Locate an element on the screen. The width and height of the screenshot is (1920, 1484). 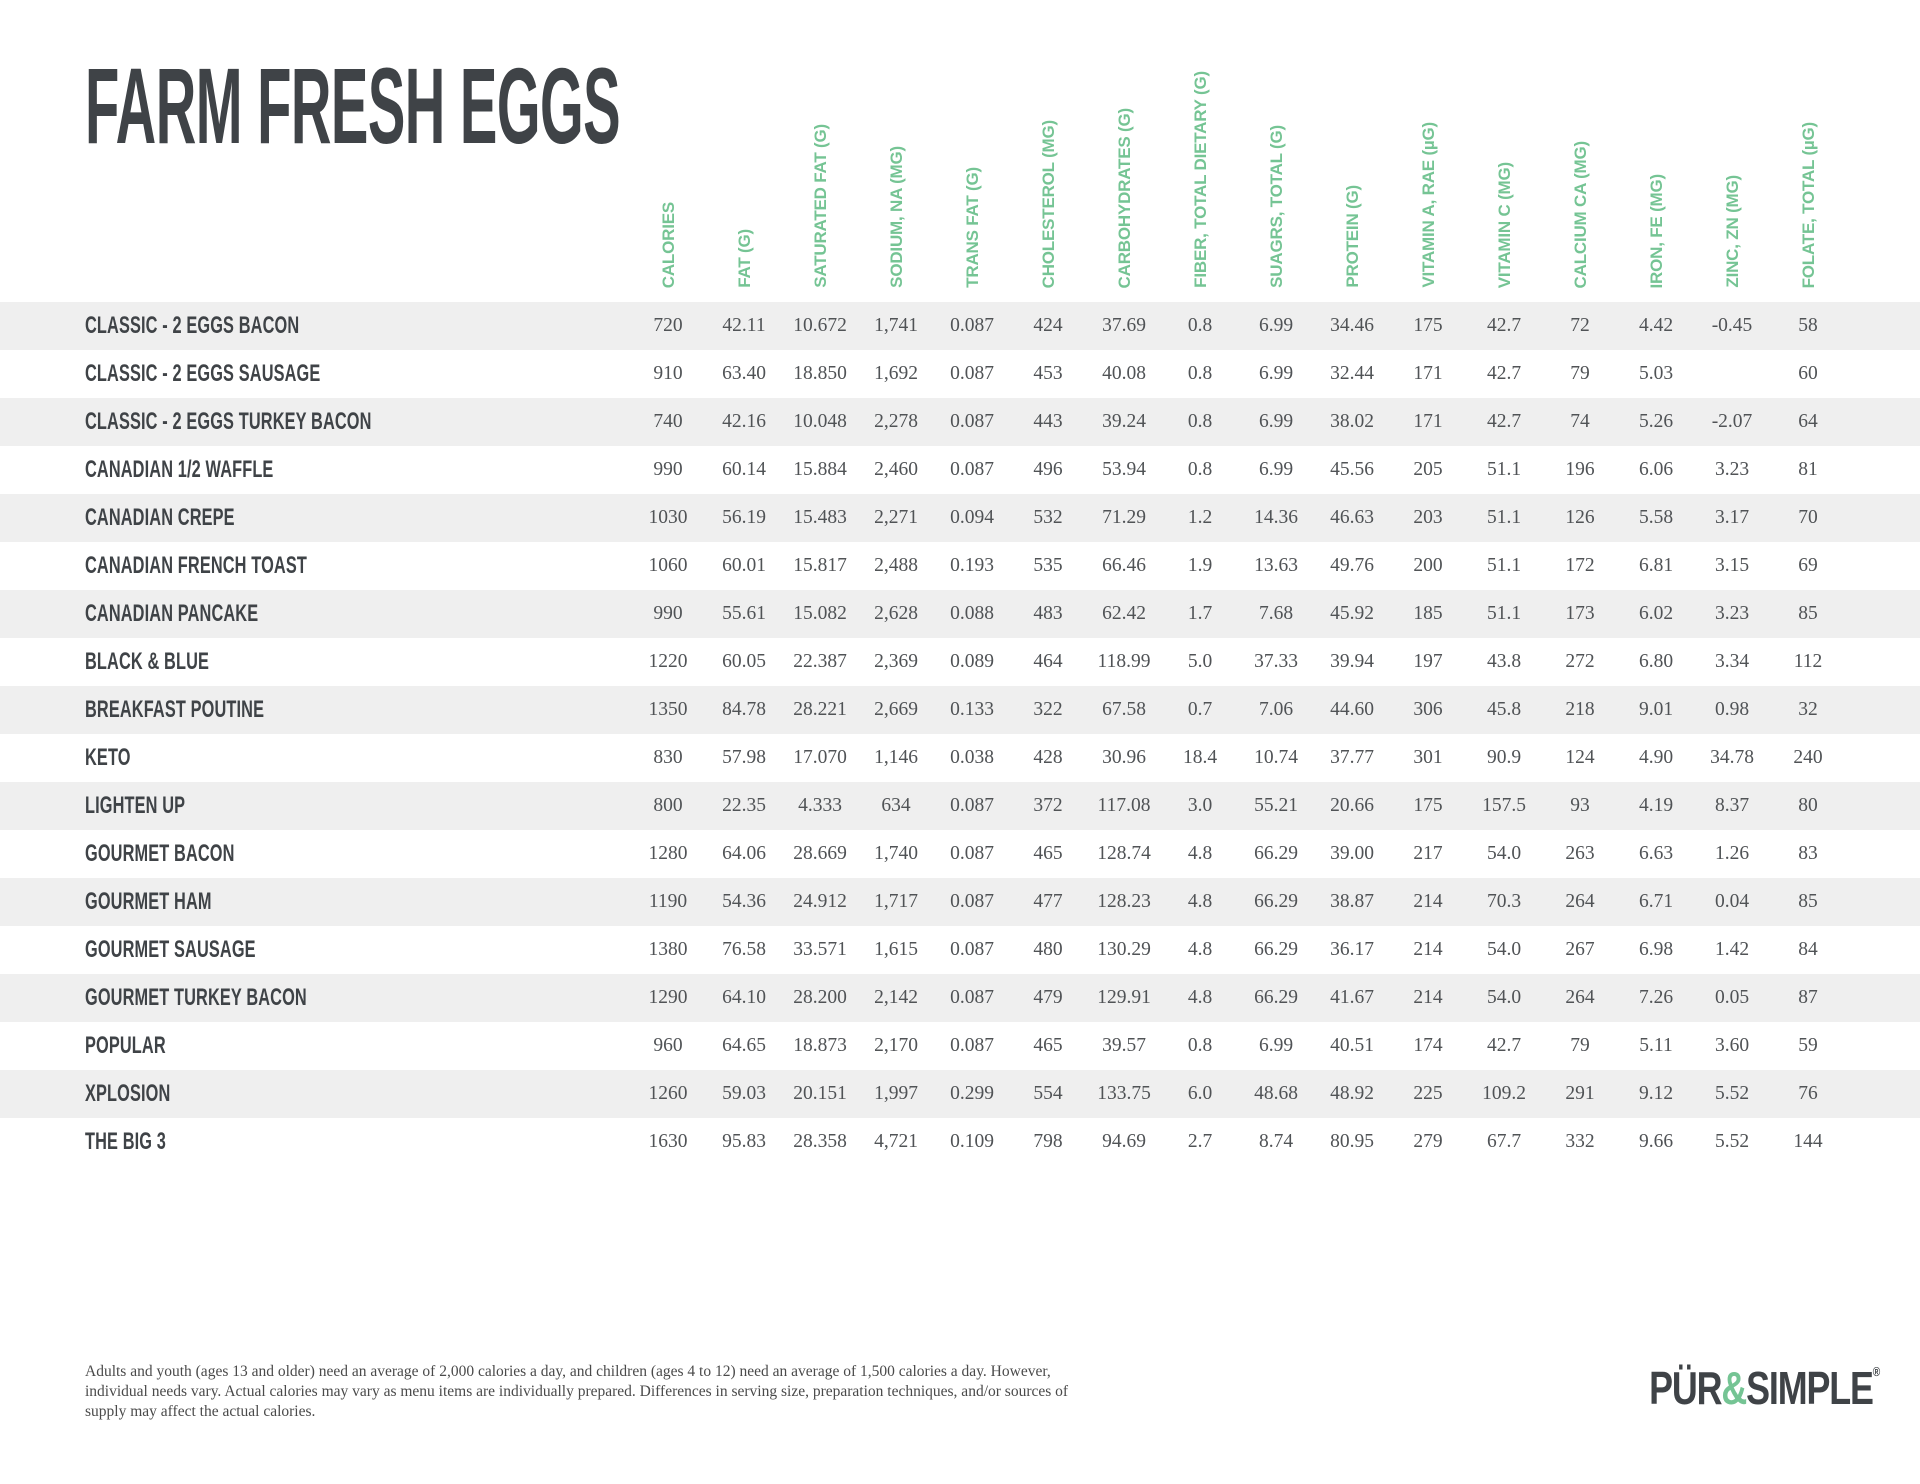
row-name-cell: THE BIG 3 is located at coordinates (315, 1142).